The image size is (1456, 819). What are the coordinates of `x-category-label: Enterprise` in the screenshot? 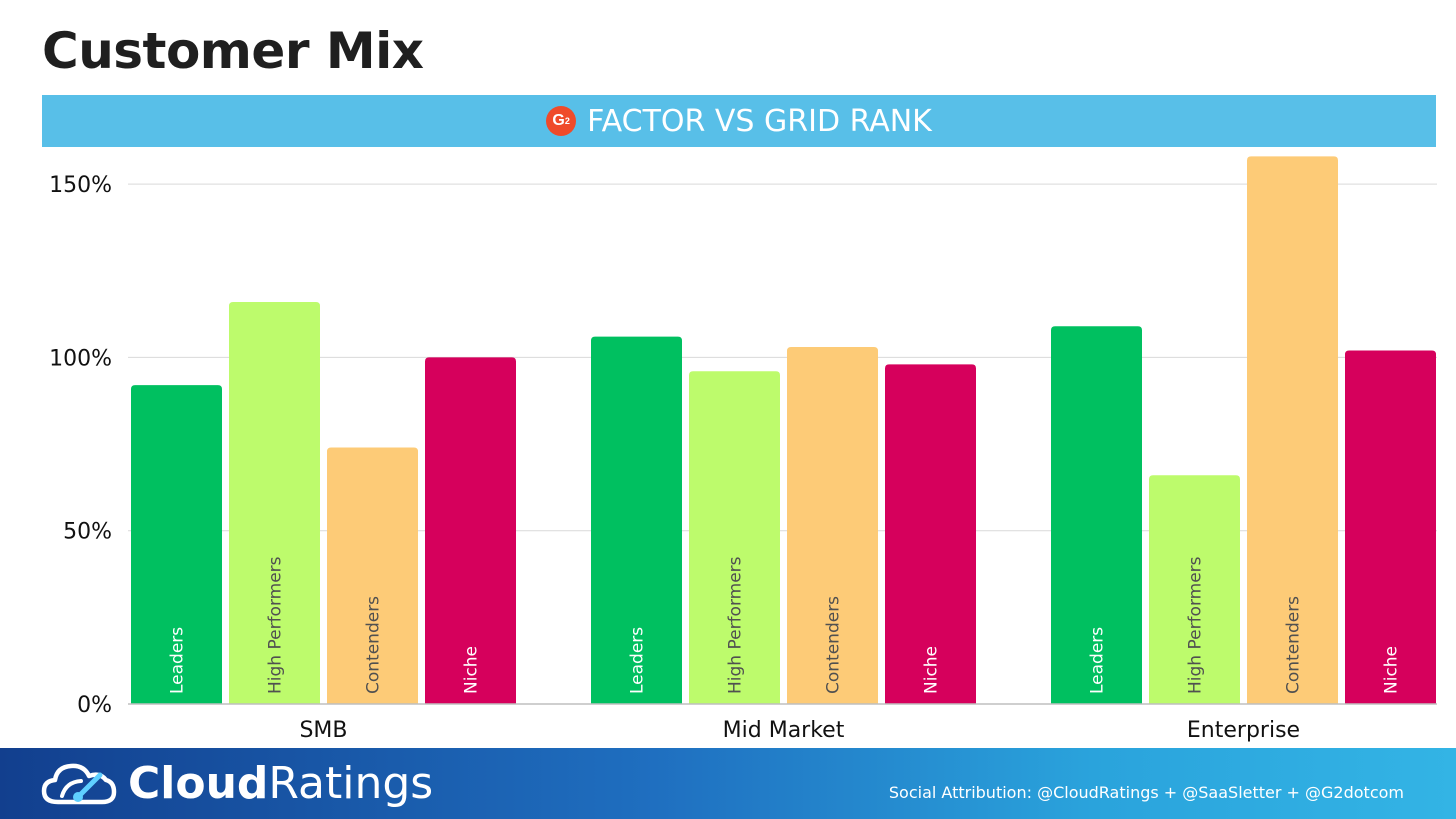 It's located at (1243, 730).